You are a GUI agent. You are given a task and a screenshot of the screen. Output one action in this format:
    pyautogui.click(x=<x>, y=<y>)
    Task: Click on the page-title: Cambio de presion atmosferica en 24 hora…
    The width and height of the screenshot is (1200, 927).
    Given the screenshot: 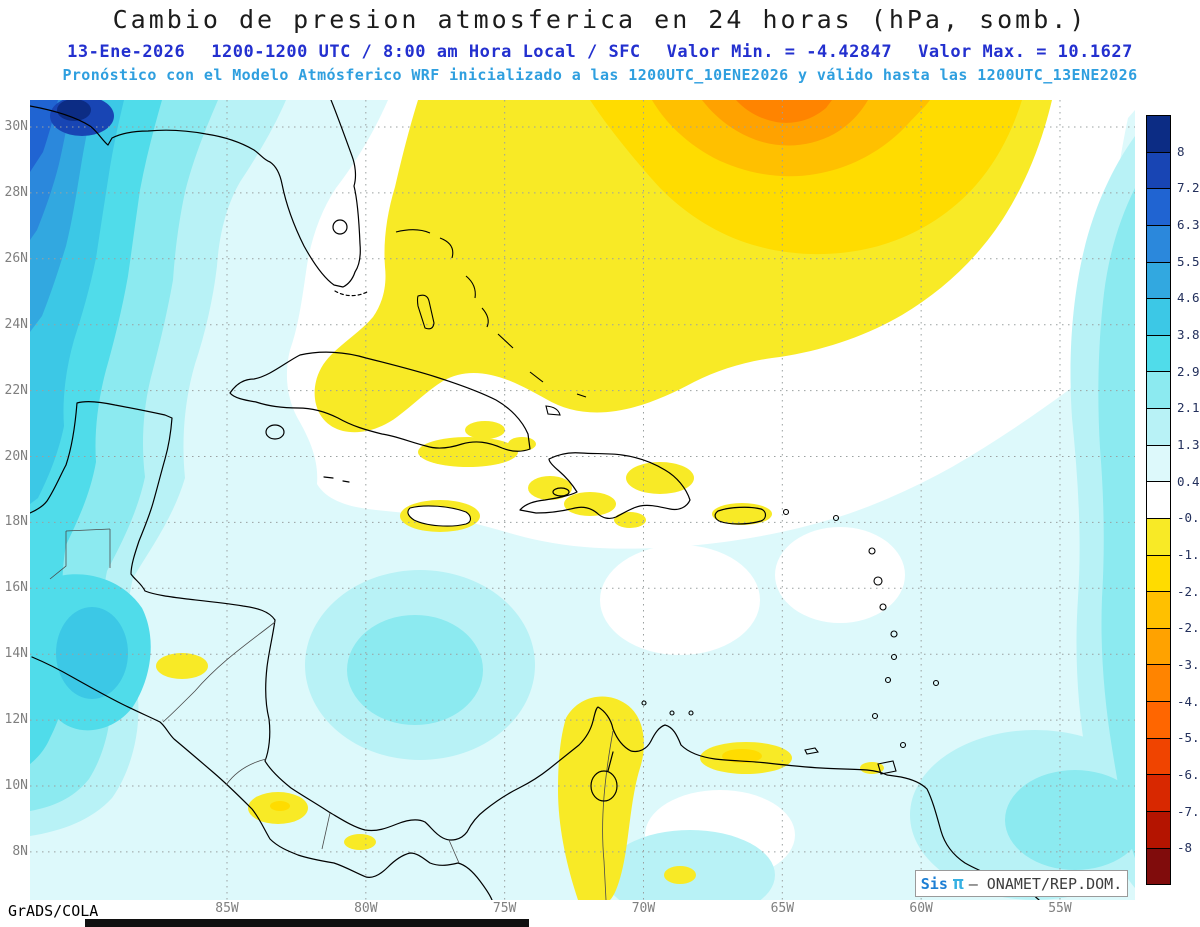 What is the action you would take?
    pyautogui.click(x=600, y=19)
    